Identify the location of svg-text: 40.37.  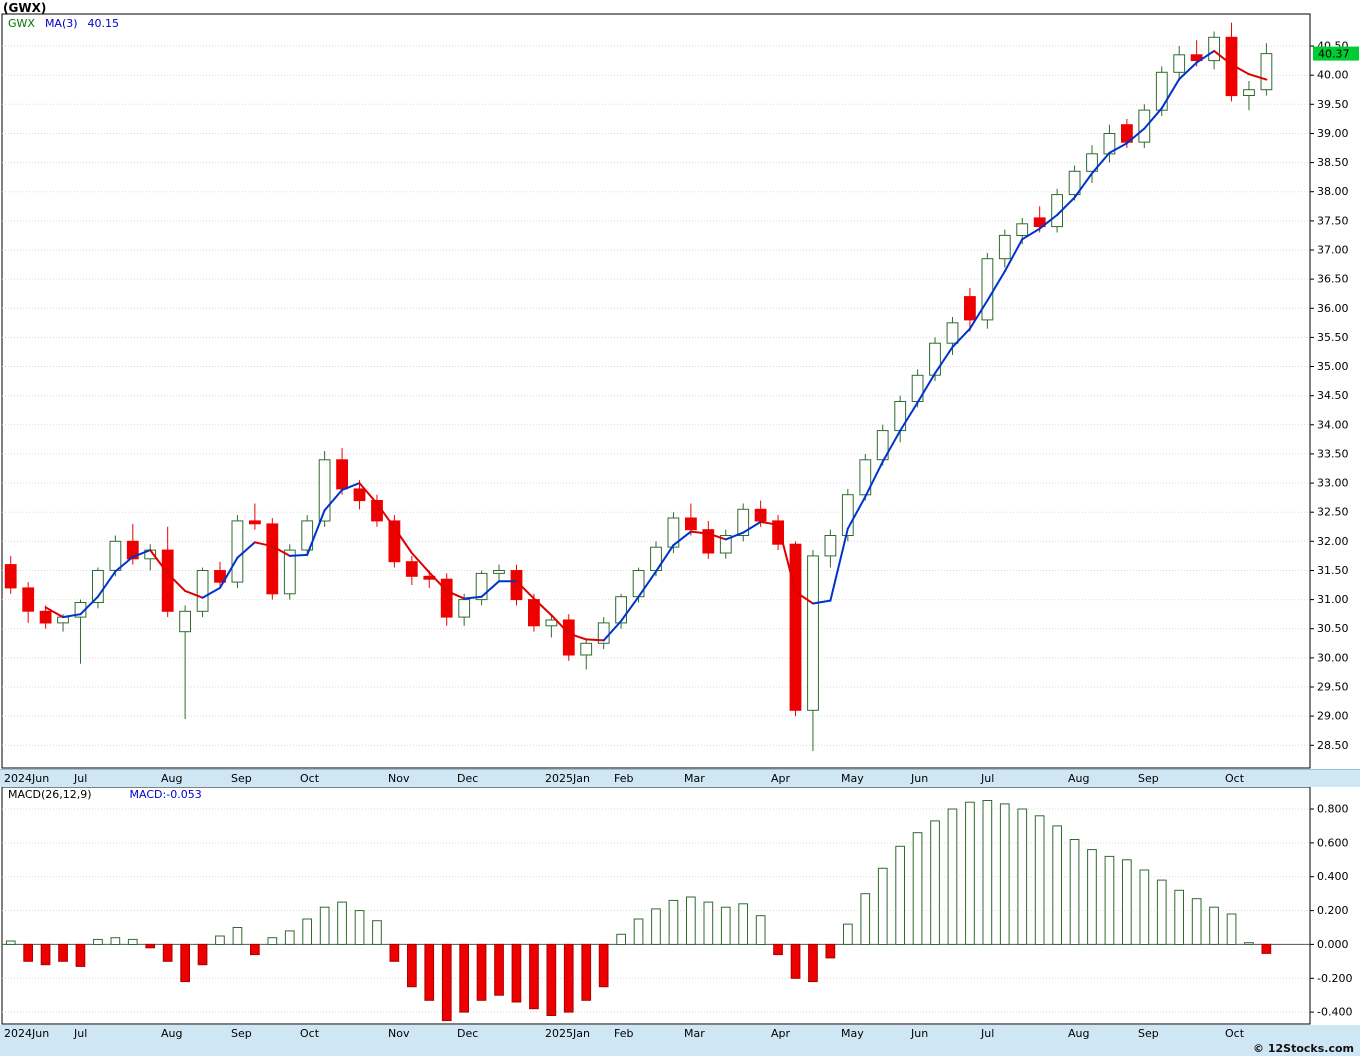
(1334, 54).